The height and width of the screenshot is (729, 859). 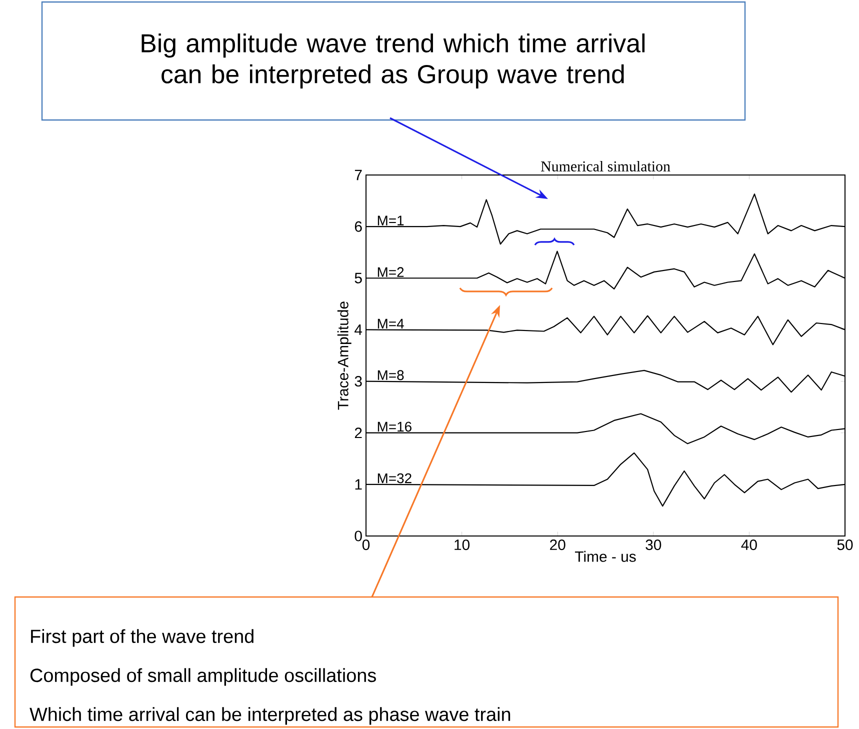 I want to click on text: Composed of small amplitude oscillations, so click(x=203, y=677).